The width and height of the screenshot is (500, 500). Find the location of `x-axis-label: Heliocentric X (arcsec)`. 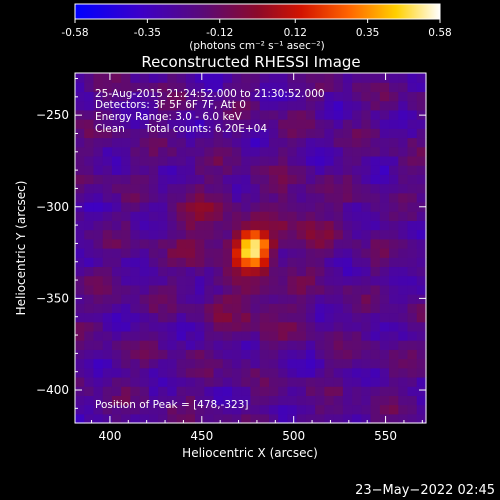

x-axis-label: Heliocentric X (arcsec) is located at coordinates (250, 453).